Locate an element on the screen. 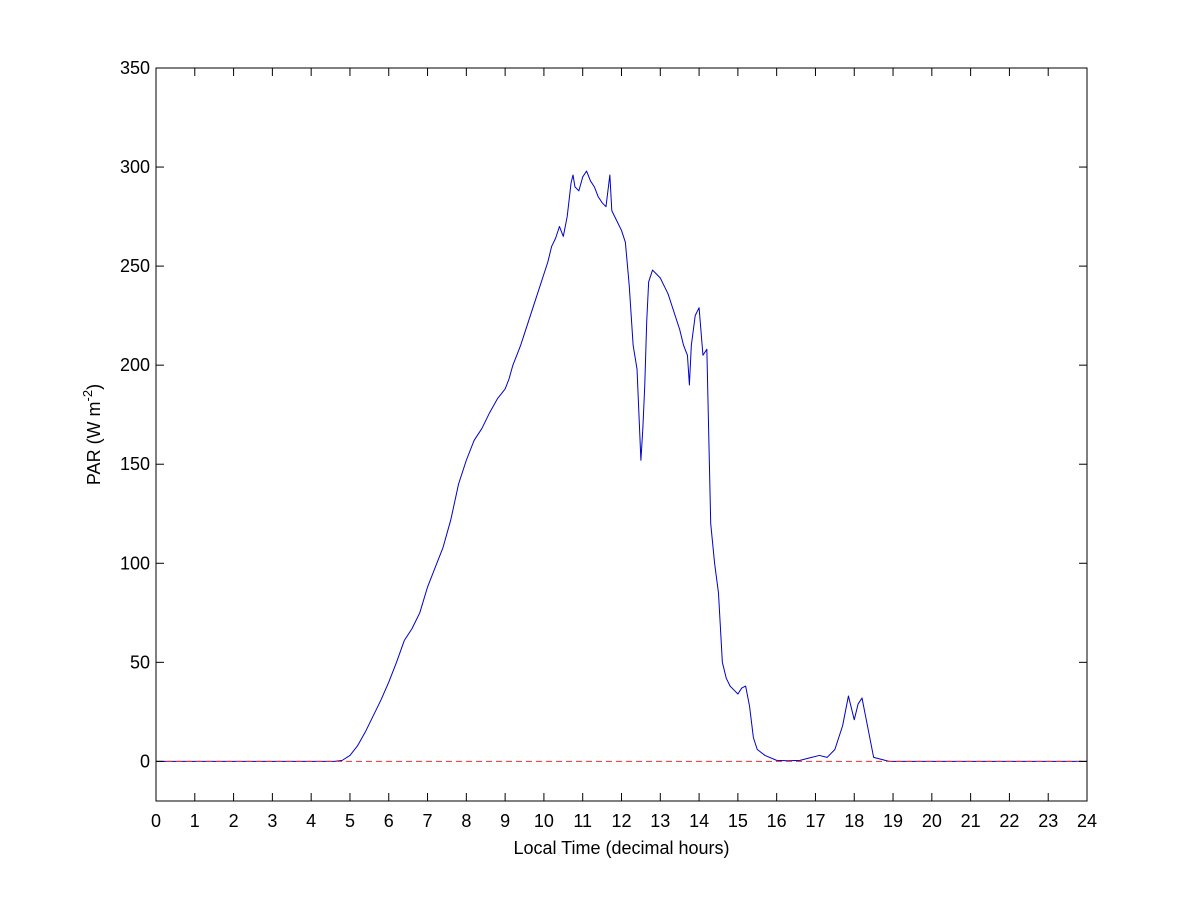  y-axis-label: PAR (W m-2) is located at coordinates (92, 434).